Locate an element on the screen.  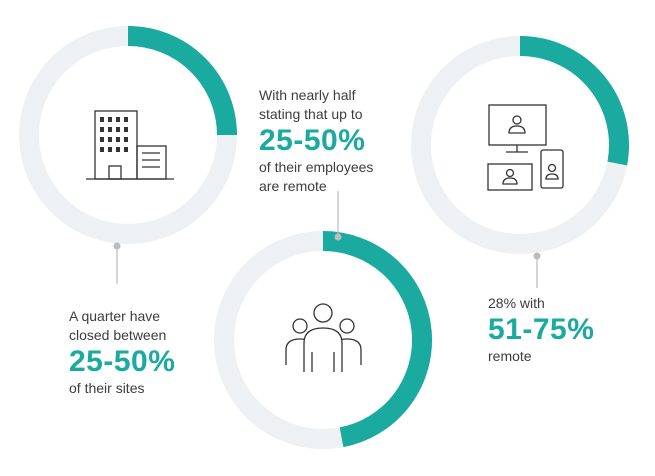
caption-line: remote is located at coordinates (510, 356).